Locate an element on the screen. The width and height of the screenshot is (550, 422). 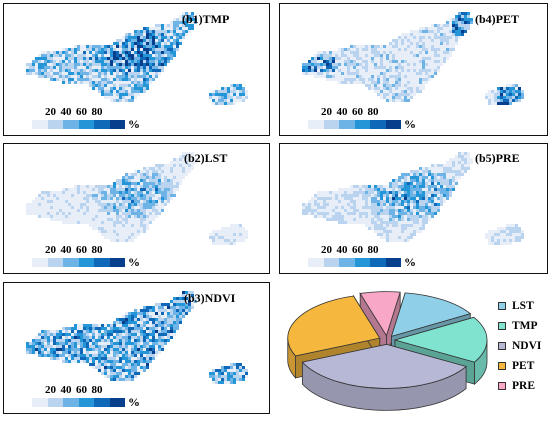
pie-chart is located at coordinates (387, 351).